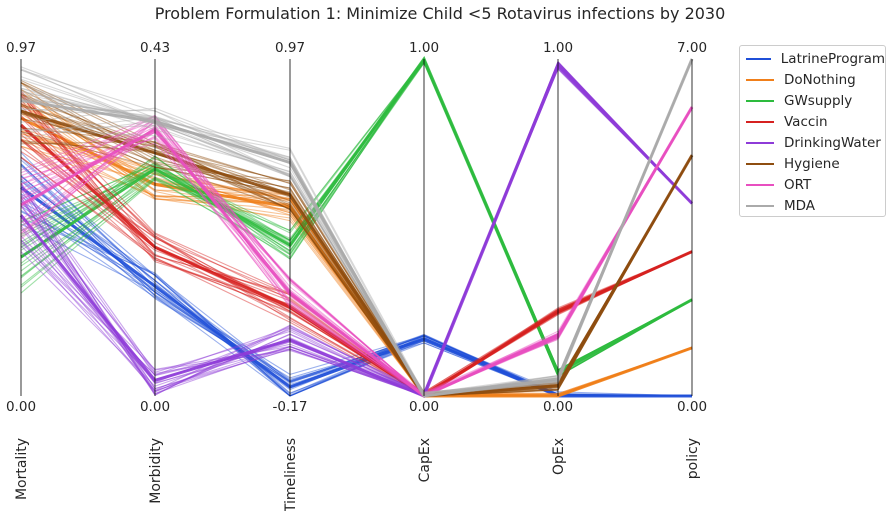 The image size is (889, 511). What do you see at coordinates (291, 474) in the screenshot?
I see `axis-name-label: Timeliness` at bounding box center [291, 474].